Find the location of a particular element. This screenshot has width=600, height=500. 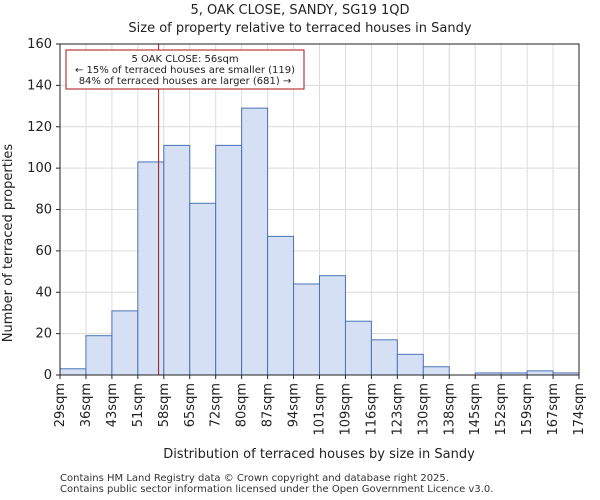

x-tick-label-138sqm: 138sqm is located at coordinates (449, 409).